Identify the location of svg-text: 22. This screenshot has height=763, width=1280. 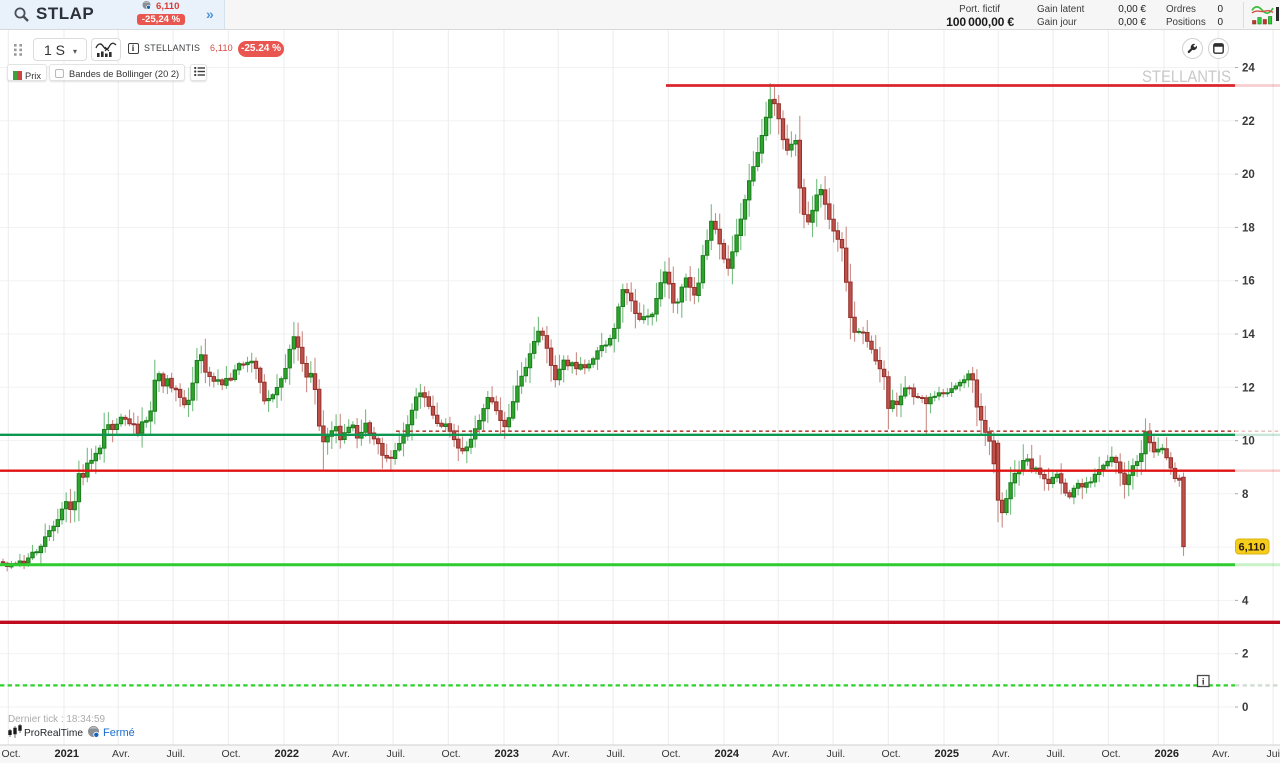
(1248, 122).